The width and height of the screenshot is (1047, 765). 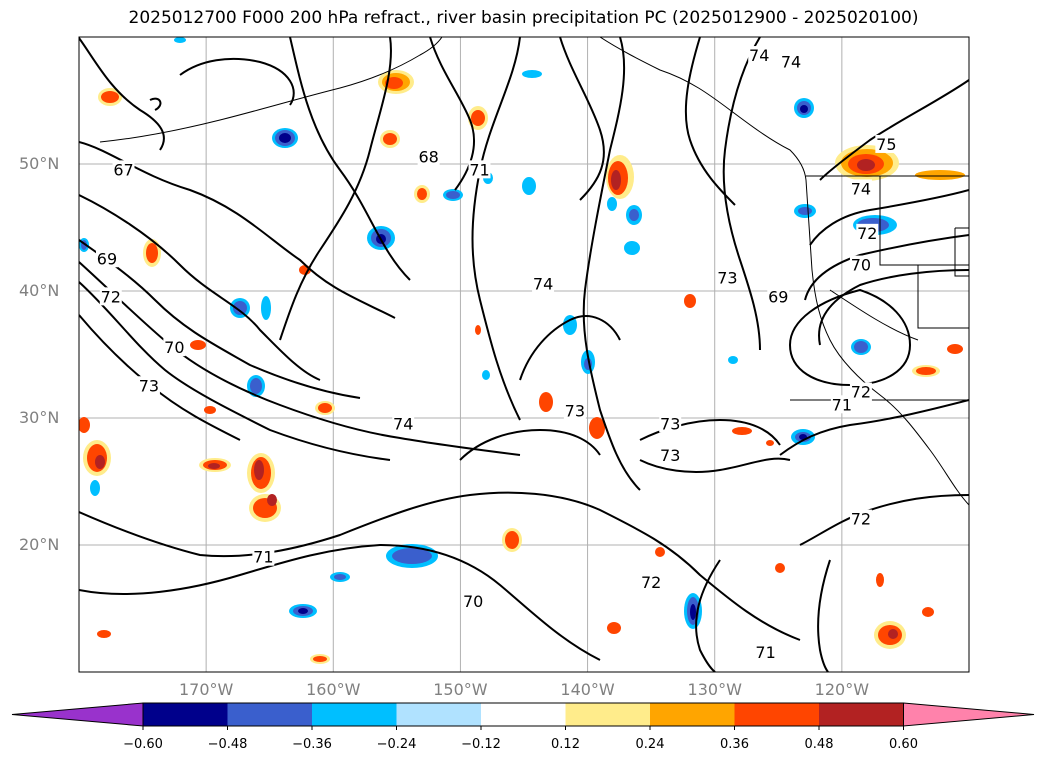 I want to click on lat-tick-label: 50°N, so click(x=39, y=163).